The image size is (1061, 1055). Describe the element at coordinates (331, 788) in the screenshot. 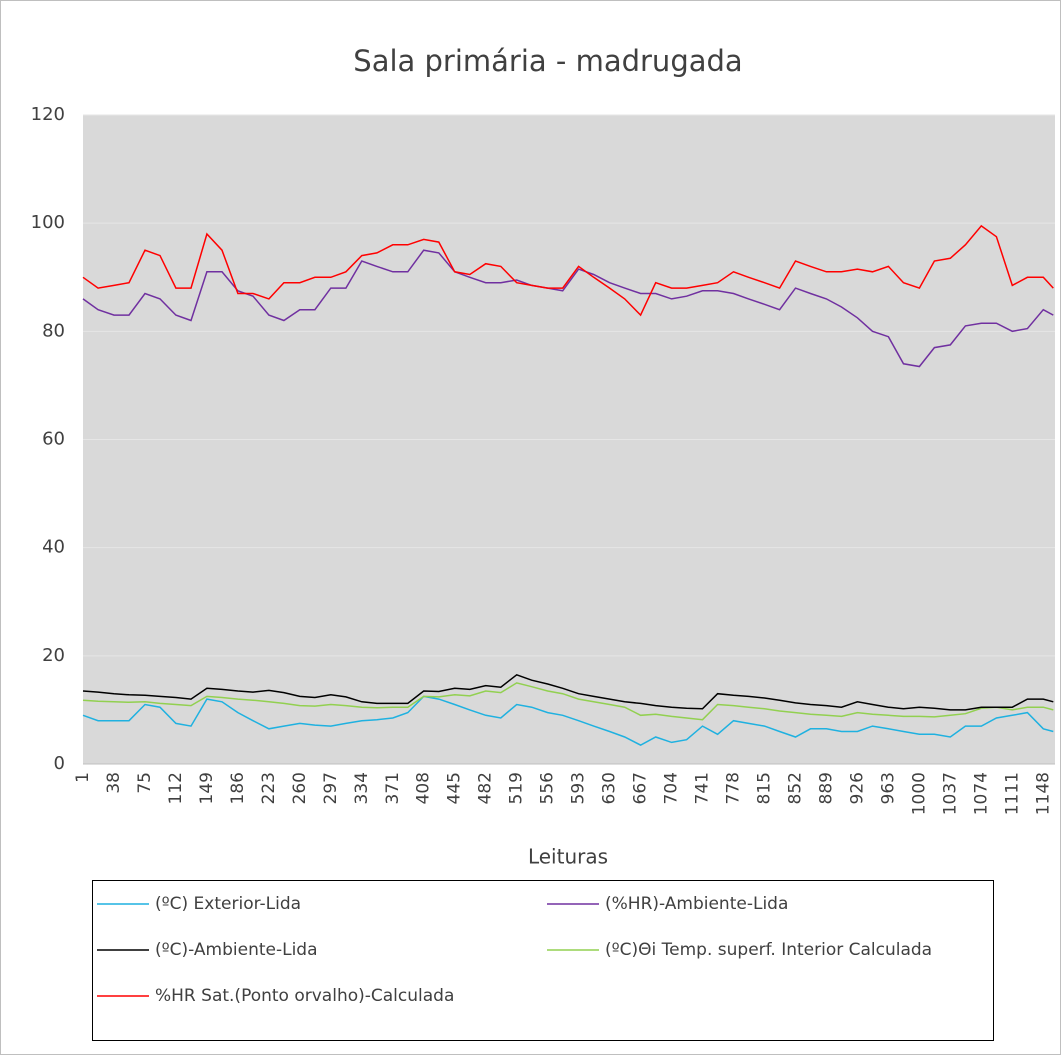

I see `x-tick-label: 297` at that location.